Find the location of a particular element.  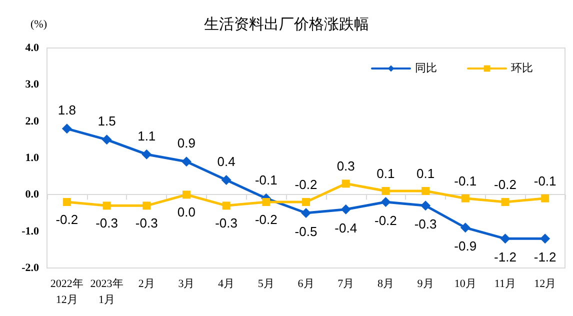

data-label: 0.9 is located at coordinates (186, 143).